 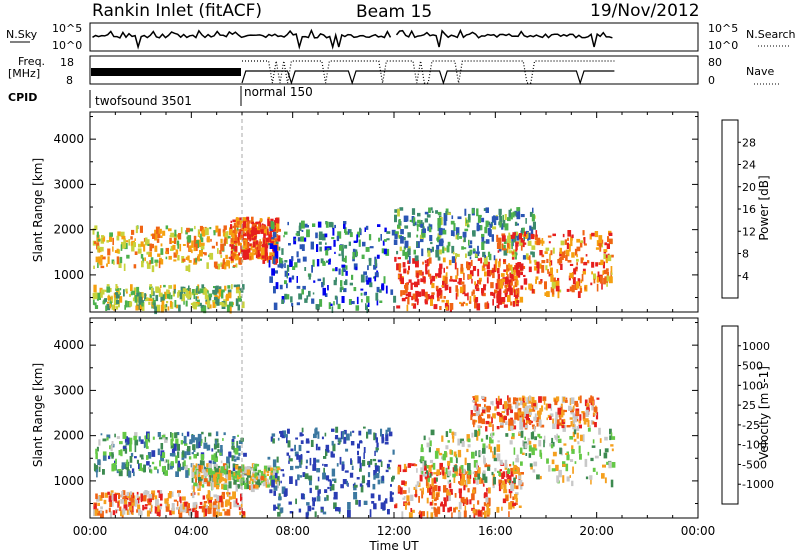 What do you see at coordinates (394, 37) in the screenshot?
I see `nsky-strip-frame` at bounding box center [394, 37].